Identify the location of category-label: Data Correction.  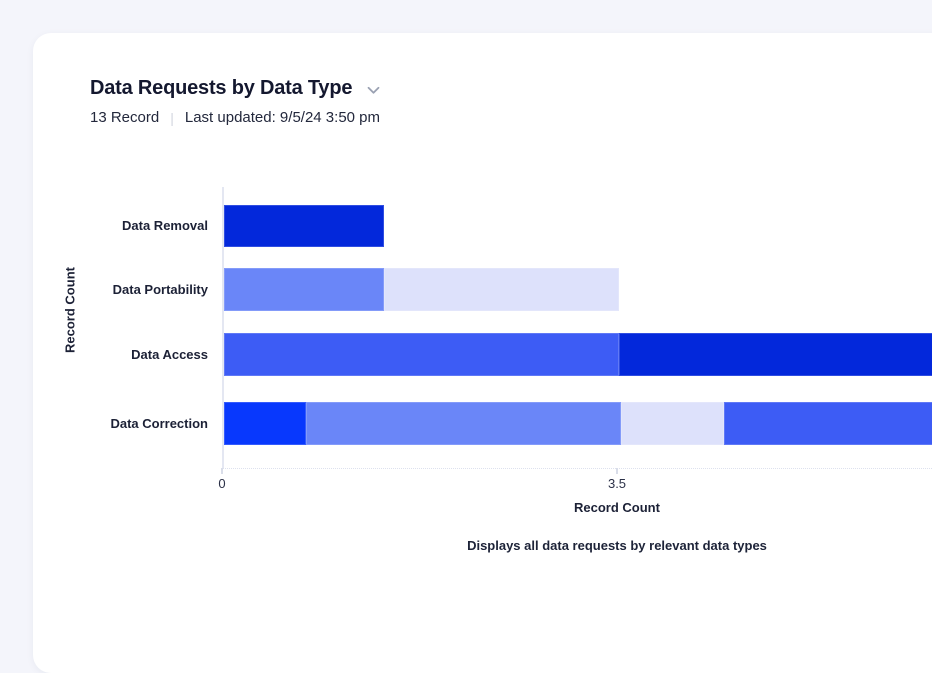
(159, 423).